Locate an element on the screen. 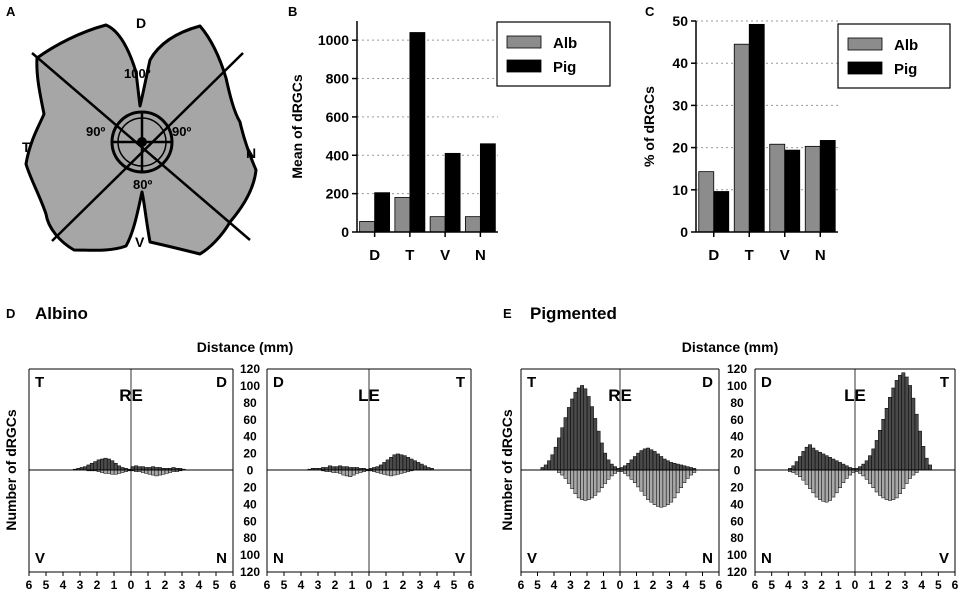 The width and height of the screenshot is (963, 594). y-tick-label: 120 is located at coordinates (250, 572).